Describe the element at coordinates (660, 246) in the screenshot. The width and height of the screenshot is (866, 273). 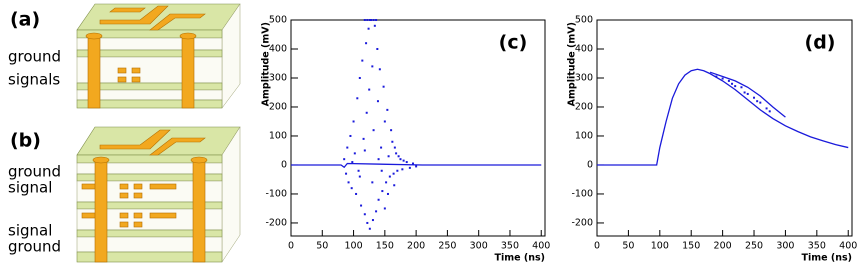
I see `x-tick-label: 100` at that location.